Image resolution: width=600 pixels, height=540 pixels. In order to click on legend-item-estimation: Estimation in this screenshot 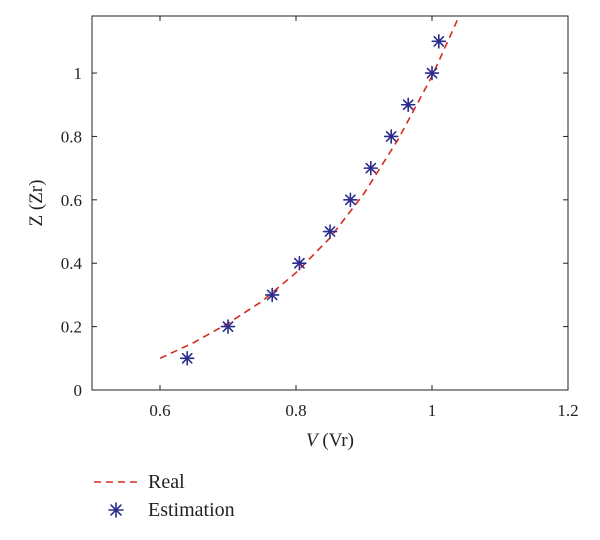, I will do `click(163, 510)`.